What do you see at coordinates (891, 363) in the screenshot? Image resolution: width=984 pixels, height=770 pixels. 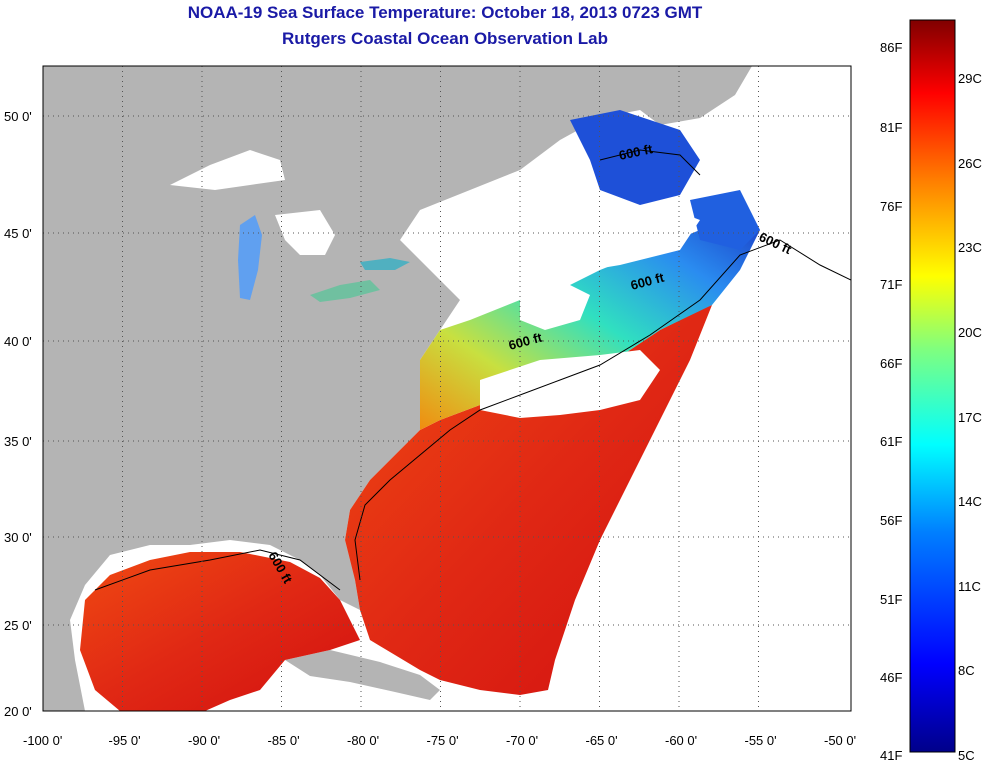 I see `colorbar-fahrenheit-label: 66F` at bounding box center [891, 363].